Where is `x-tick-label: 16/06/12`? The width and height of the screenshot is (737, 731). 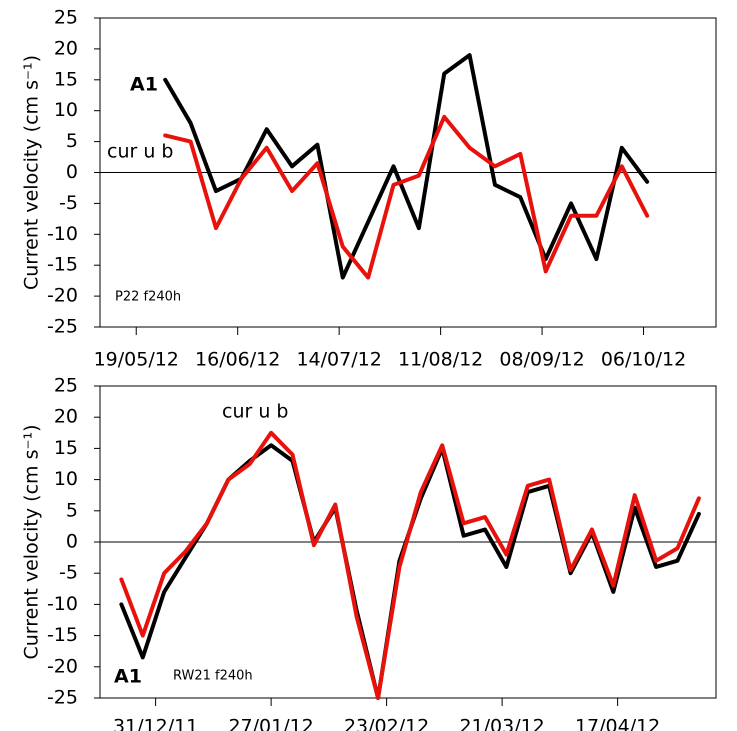 x-tick-label: 16/06/12 is located at coordinates (237, 360).